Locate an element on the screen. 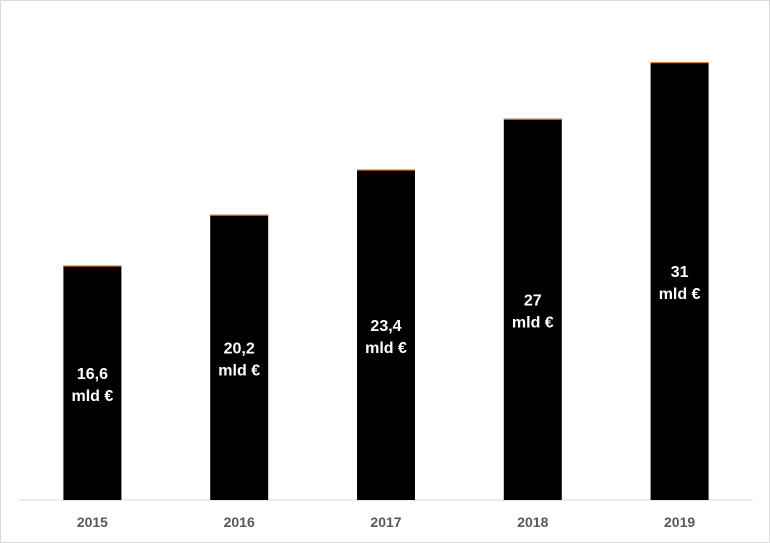 This screenshot has width=770, height=543. bar-value-label-2015: 16,6 is located at coordinates (92, 374).